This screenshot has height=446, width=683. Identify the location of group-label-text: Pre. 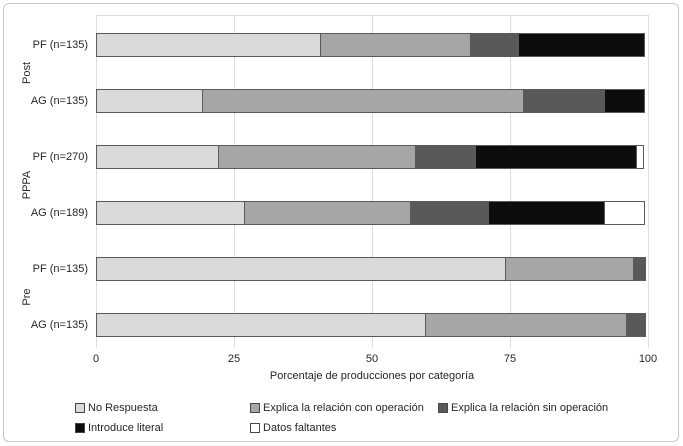
(27, 297).